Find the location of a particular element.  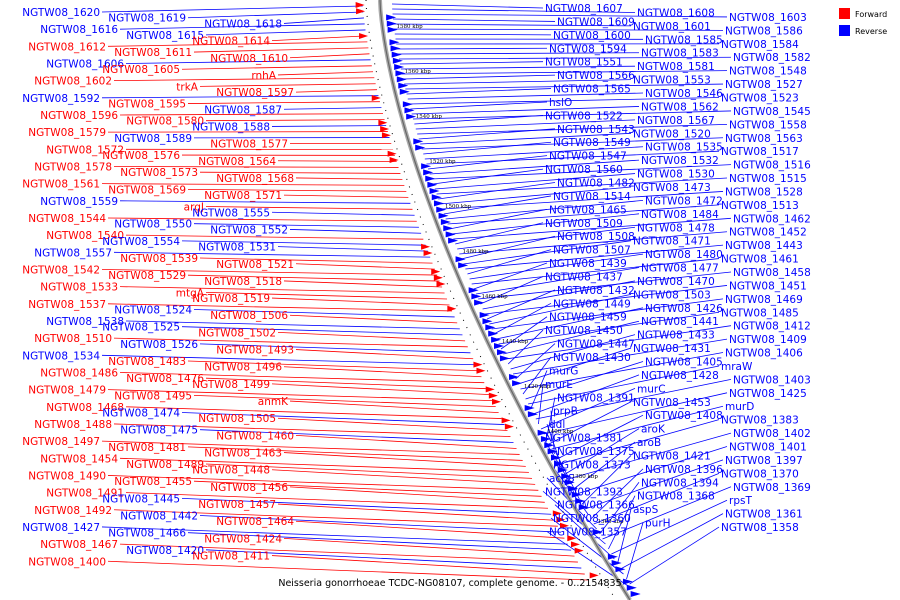

gene-label-left: NGTW08_1540 is located at coordinates (85, 236).